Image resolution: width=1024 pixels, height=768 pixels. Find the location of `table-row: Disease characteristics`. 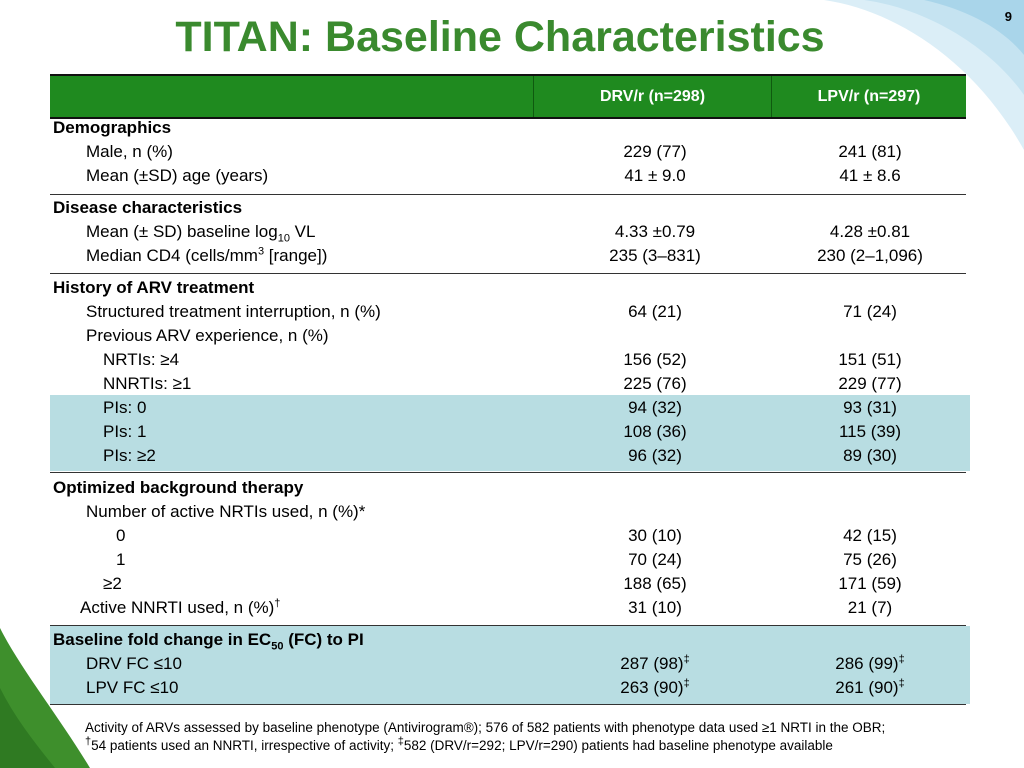

table-row: Disease characteristics is located at coordinates (508, 208).